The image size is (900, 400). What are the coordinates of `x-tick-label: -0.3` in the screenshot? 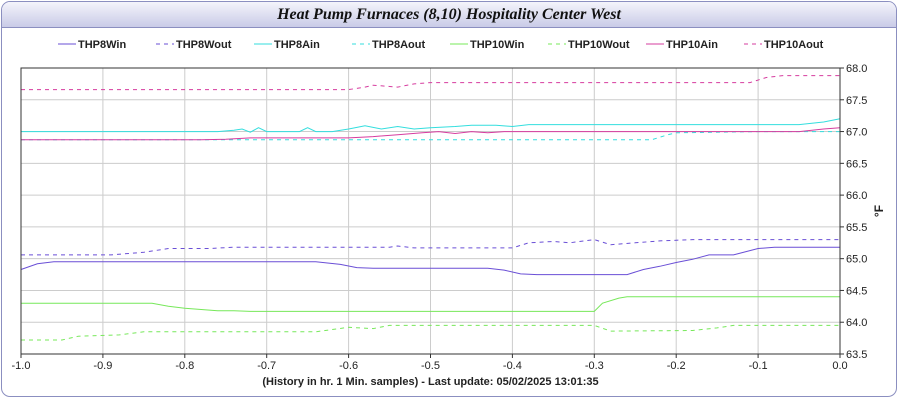 It's located at (594, 366).